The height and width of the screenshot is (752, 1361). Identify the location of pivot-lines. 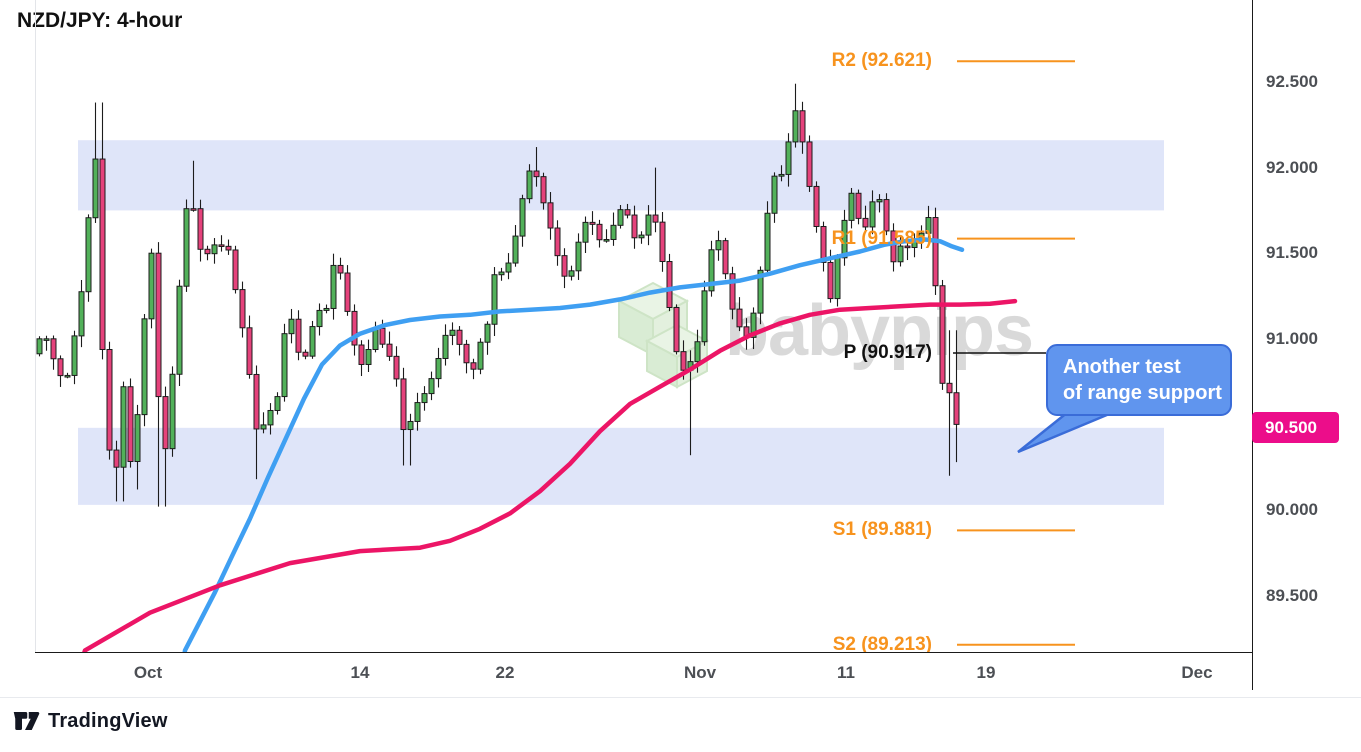
(1014, 353).